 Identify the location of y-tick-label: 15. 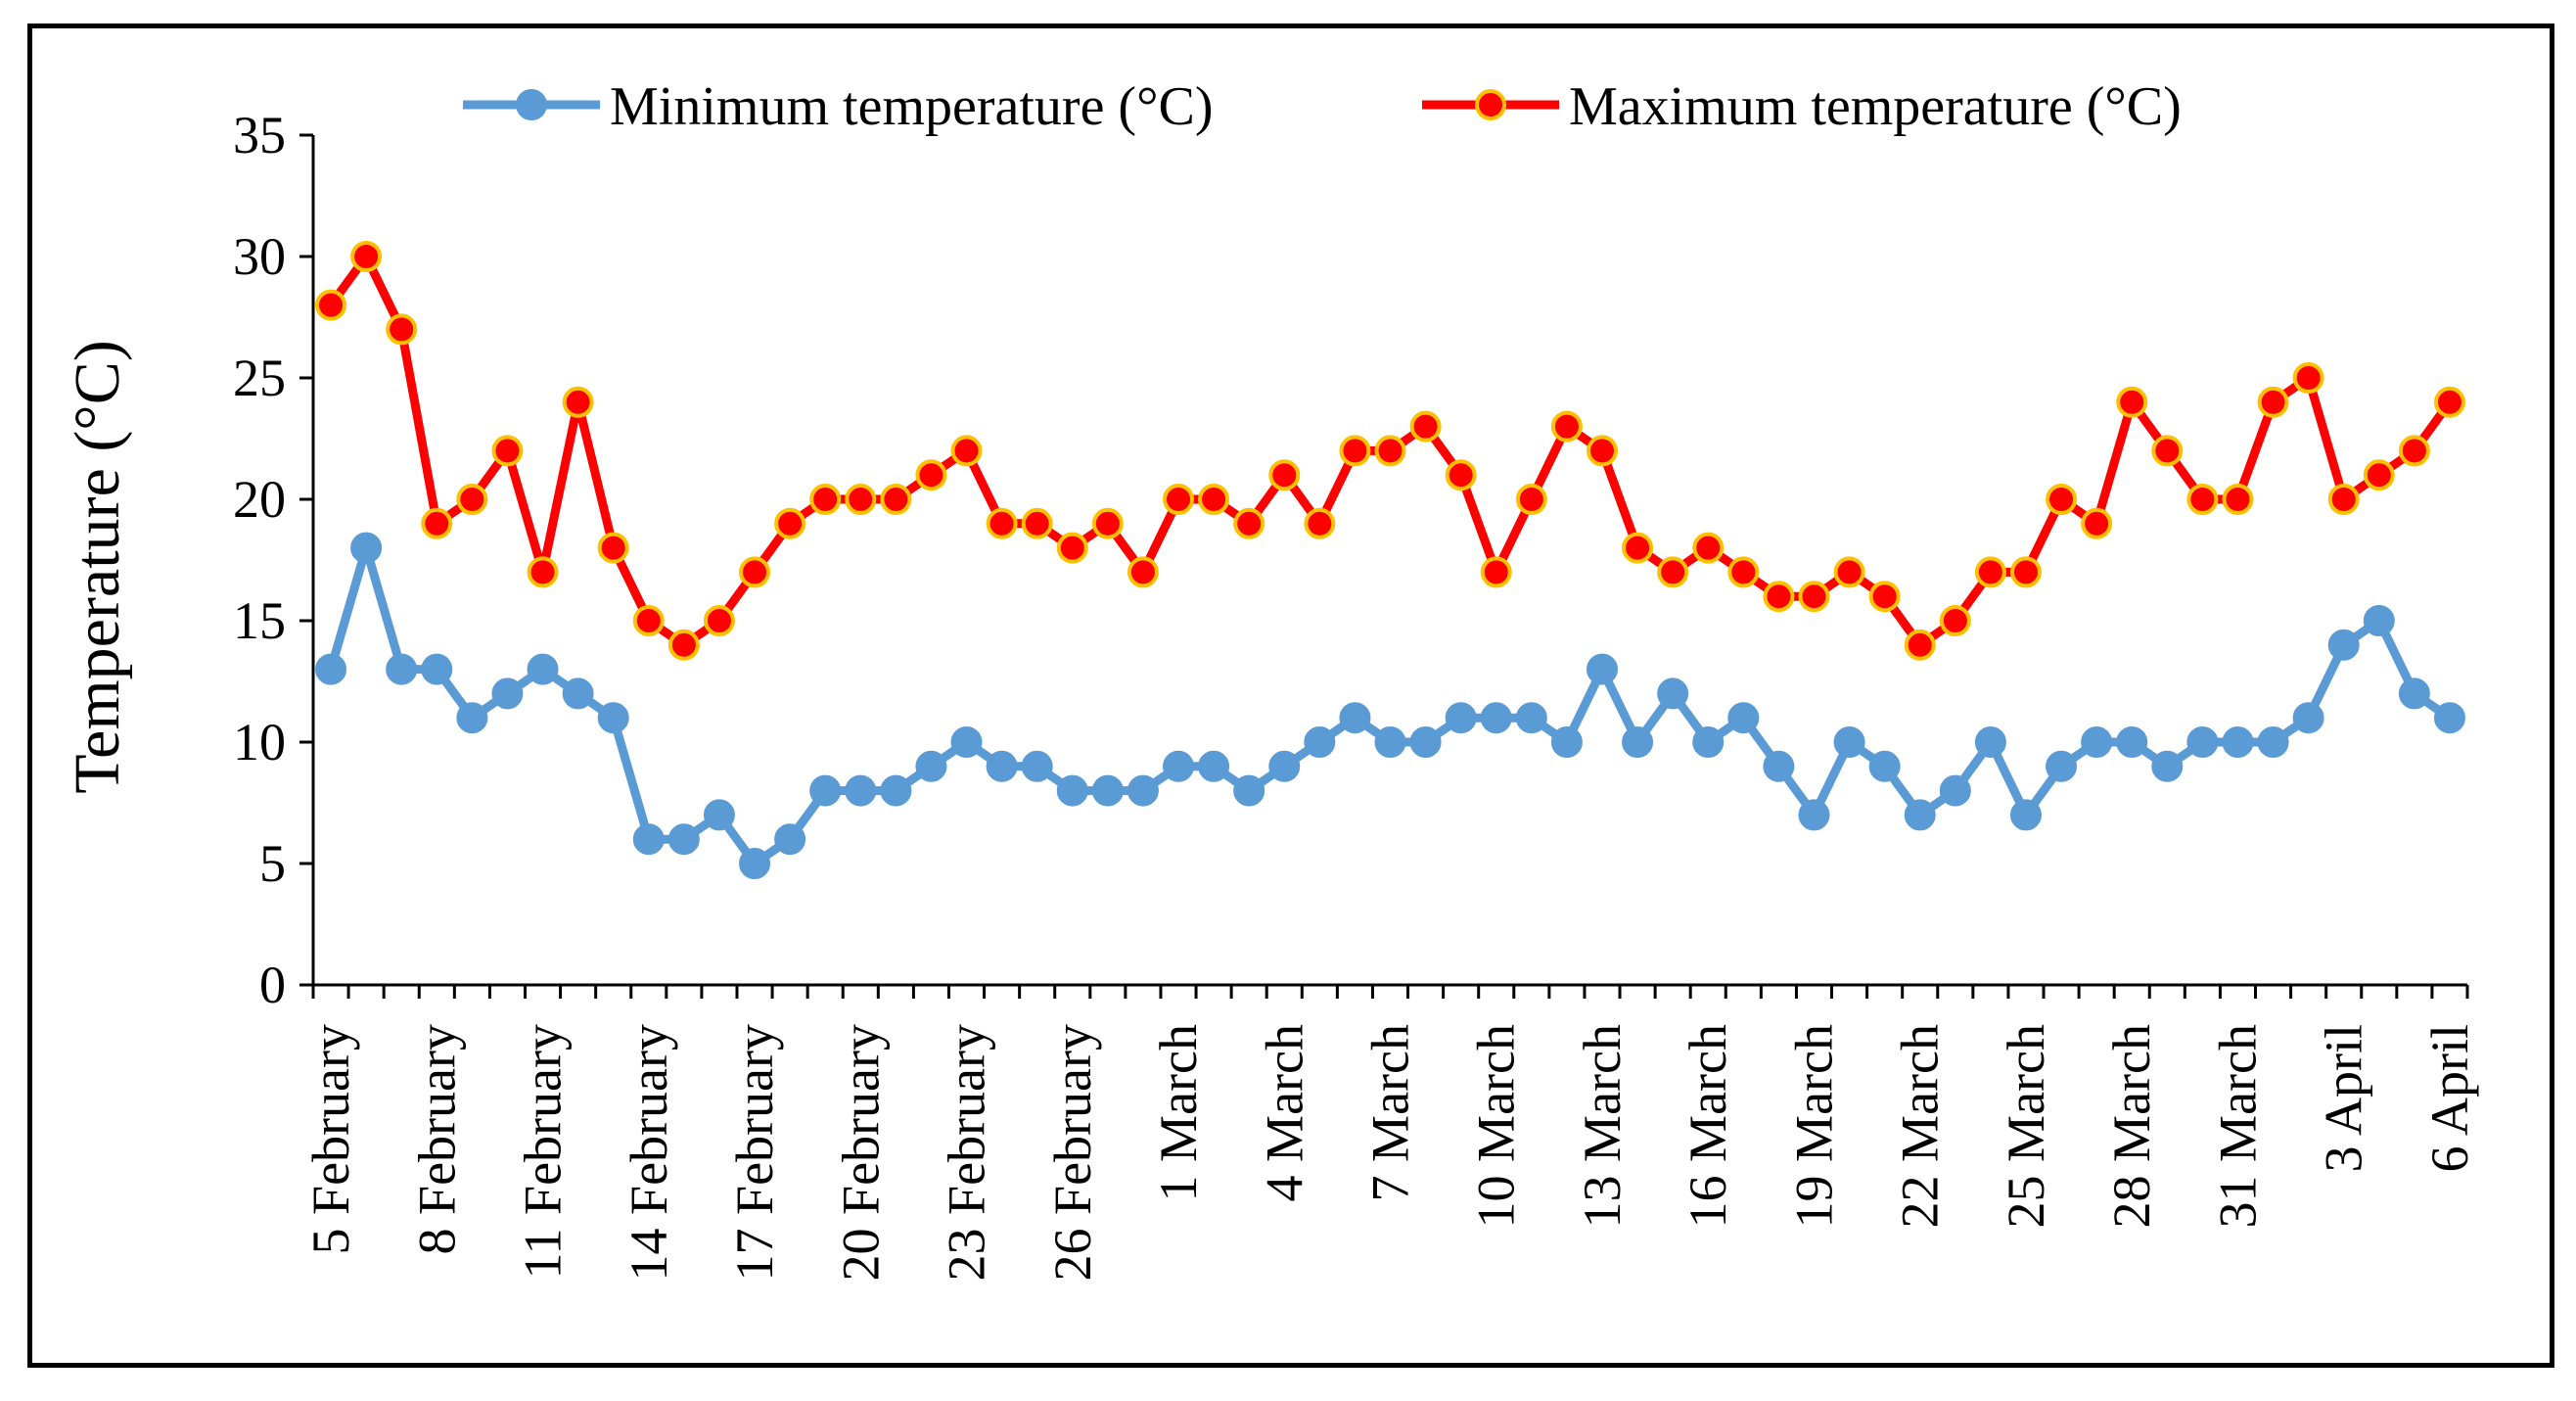
(259, 620).